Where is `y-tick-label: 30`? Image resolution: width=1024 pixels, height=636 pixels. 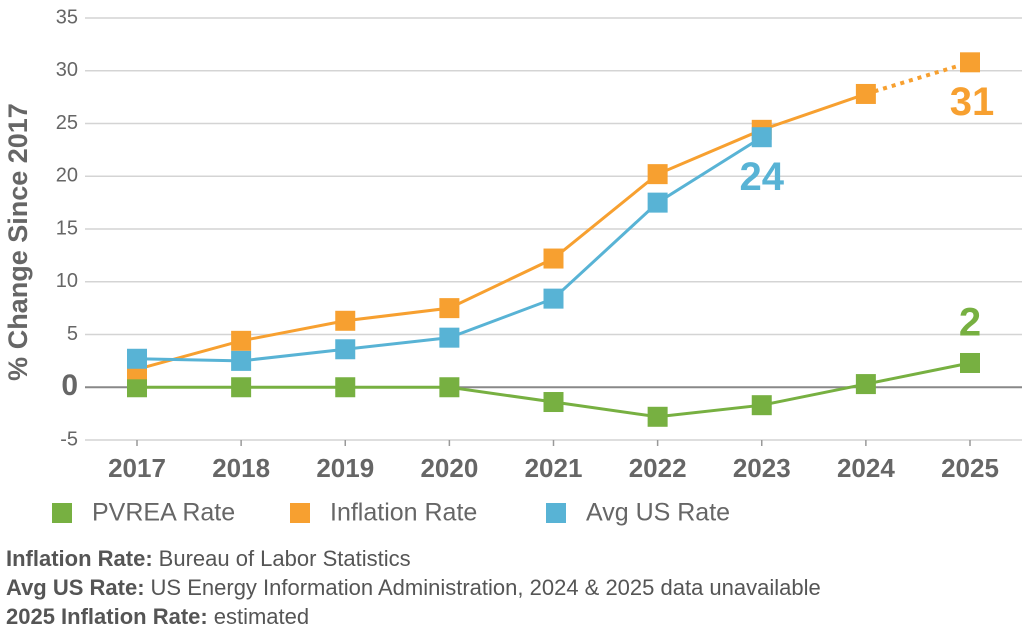
y-tick-label: 30 is located at coordinates (67, 70).